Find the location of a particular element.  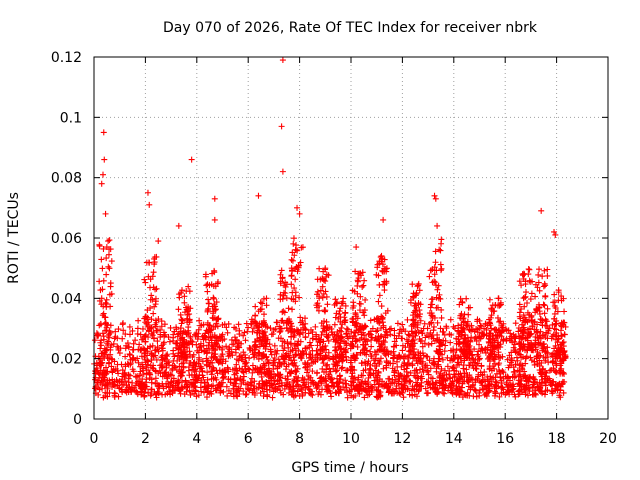

x-tick-label: 18 is located at coordinates (557, 439).